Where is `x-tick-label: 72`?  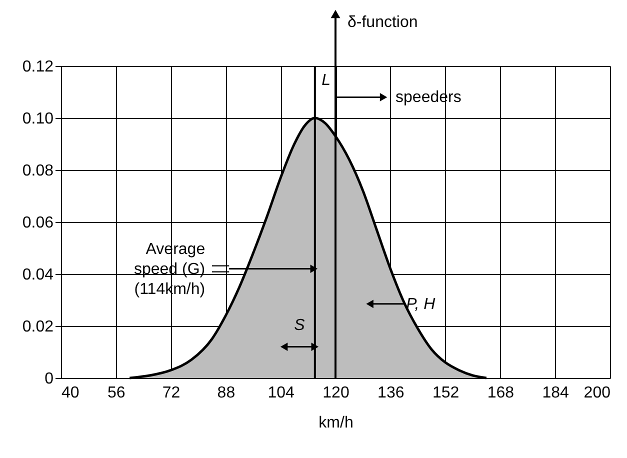 x-tick-label: 72 is located at coordinates (171, 393).